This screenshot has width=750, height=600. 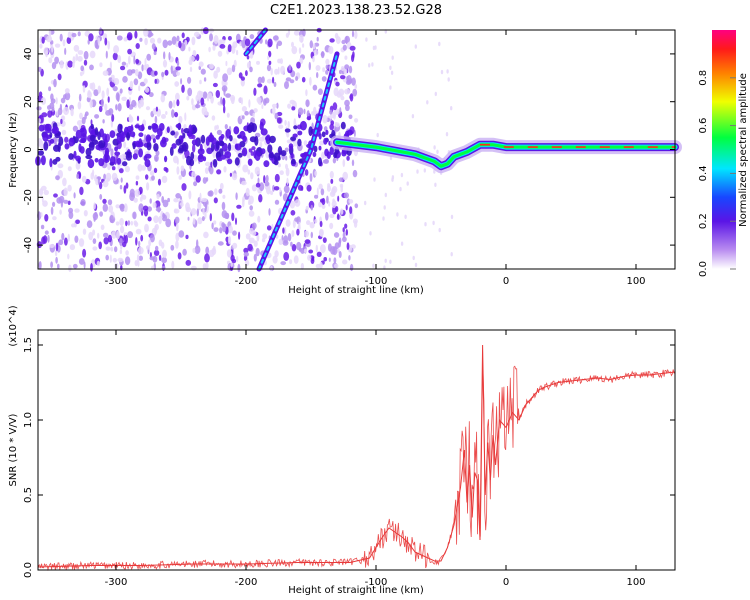 What do you see at coordinates (703, 126) in the screenshot?
I see `colorbar-tick-label: 0.6` at bounding box center [703, 126].